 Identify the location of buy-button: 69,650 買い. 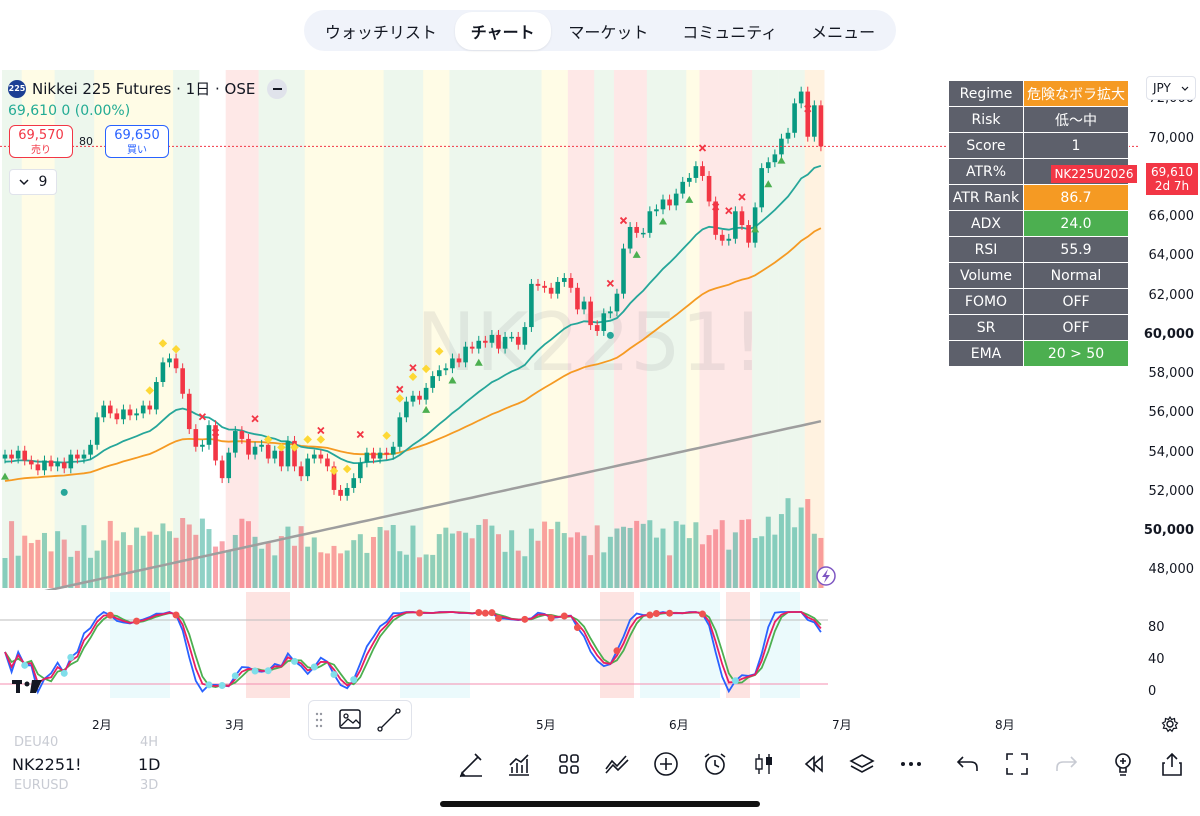
(137, 141).